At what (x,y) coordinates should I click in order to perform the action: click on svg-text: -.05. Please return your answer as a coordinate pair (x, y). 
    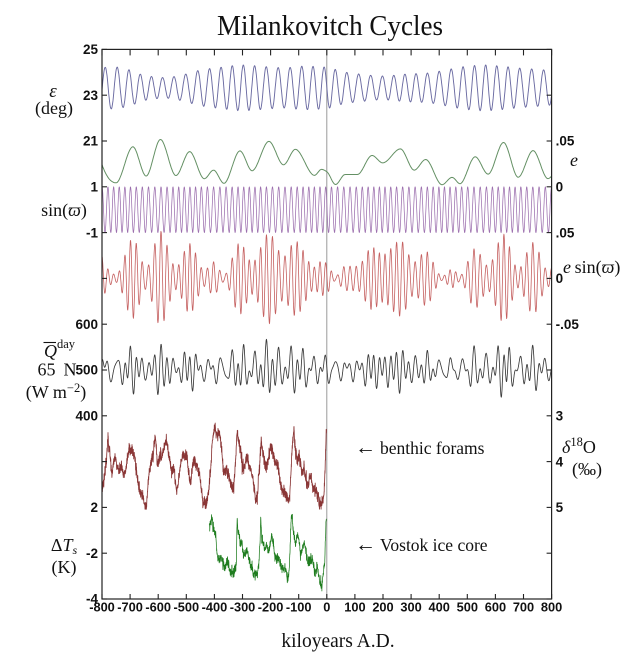
    Looking at the image, I should click on (568, 324).